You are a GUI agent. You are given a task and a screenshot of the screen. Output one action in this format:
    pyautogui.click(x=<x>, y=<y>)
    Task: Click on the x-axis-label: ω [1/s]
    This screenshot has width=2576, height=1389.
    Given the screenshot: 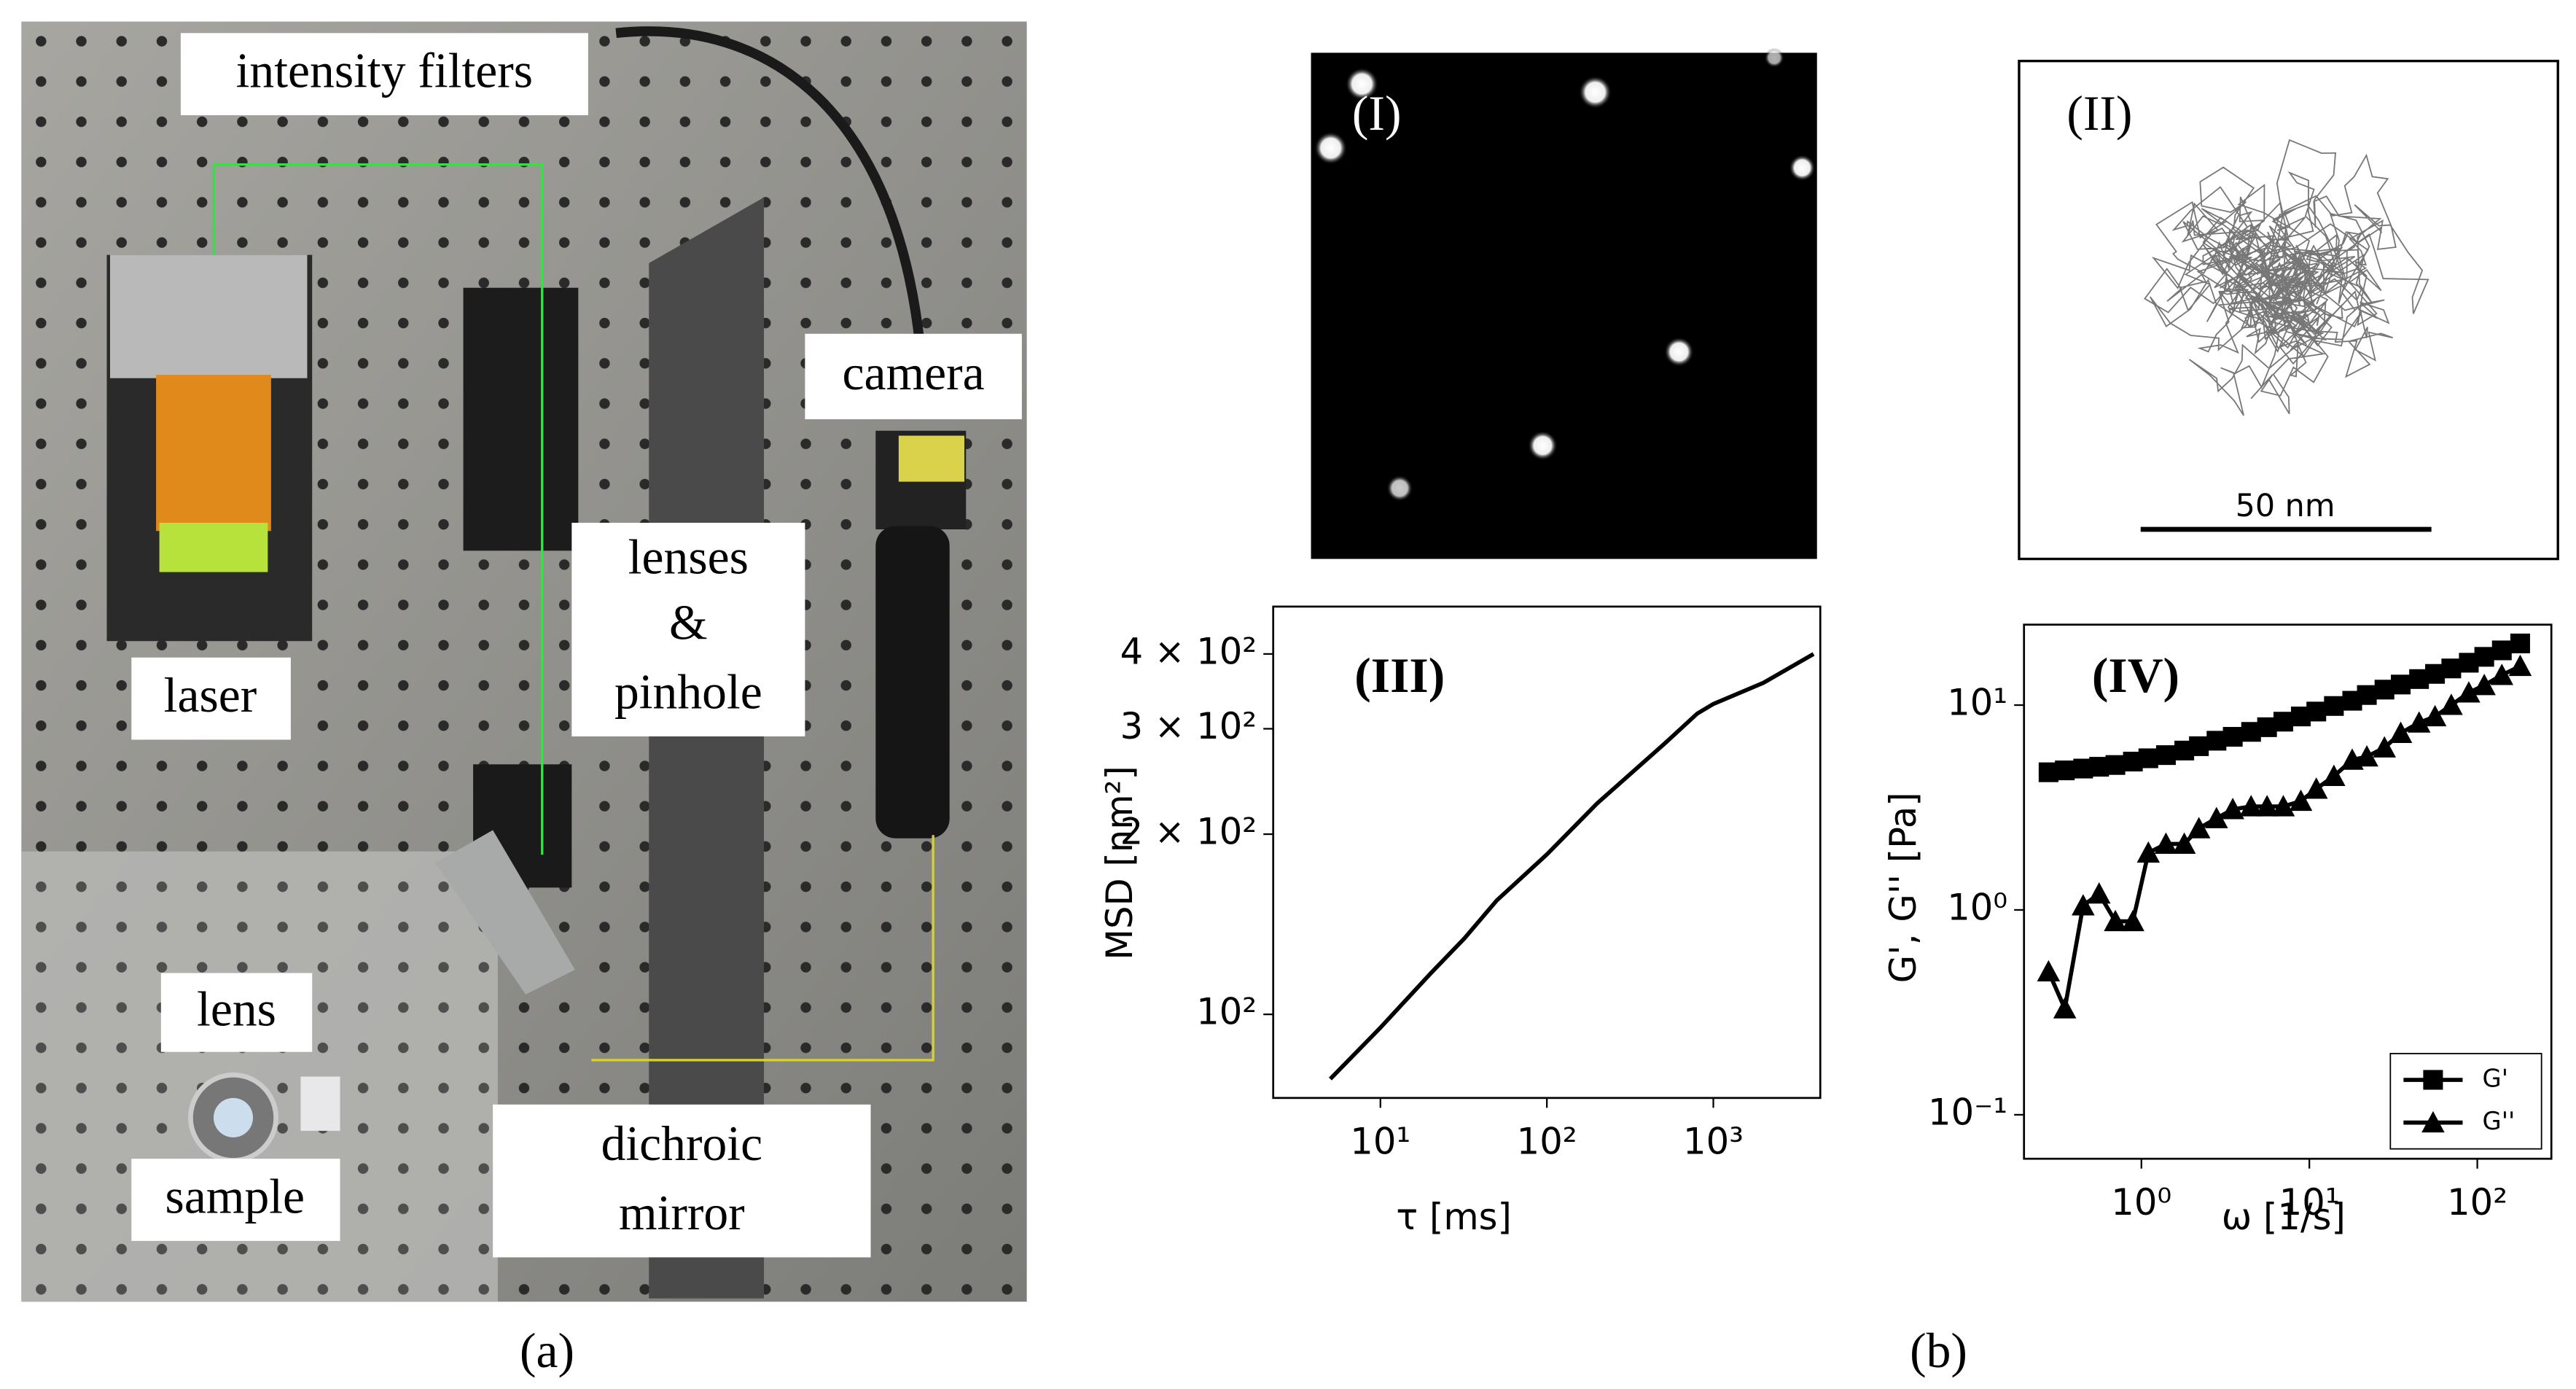 What is the action you would take?
    pyautogui.click(x=2284, y=1217)
    